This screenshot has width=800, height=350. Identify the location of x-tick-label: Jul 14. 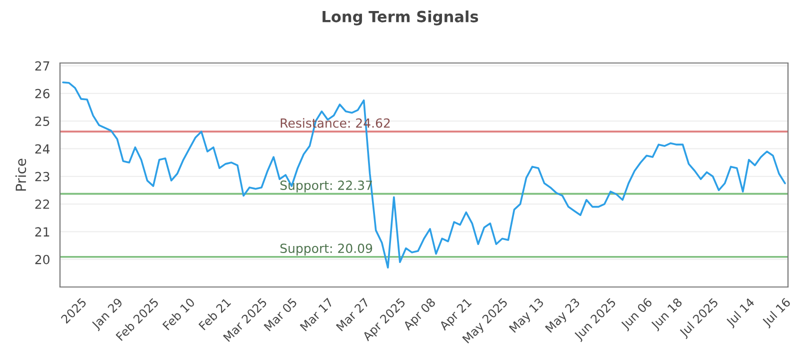
(740, 313).